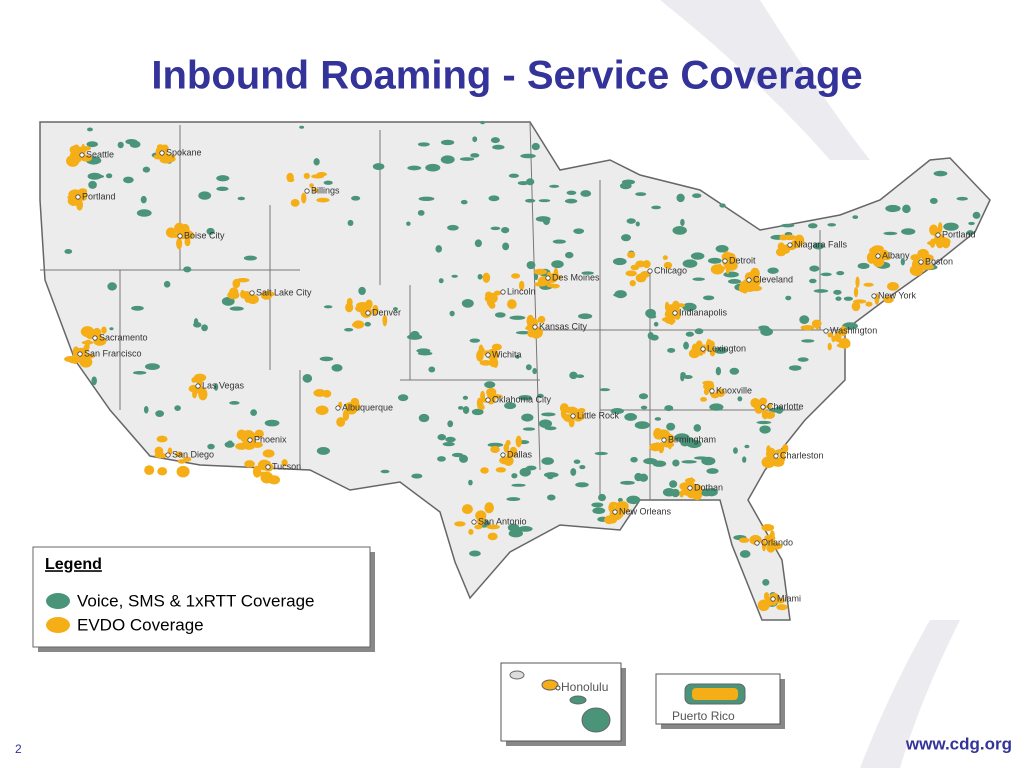 This screenshot has width=1024, height=768. I want to click on legend-swatch, so click(58, 625).